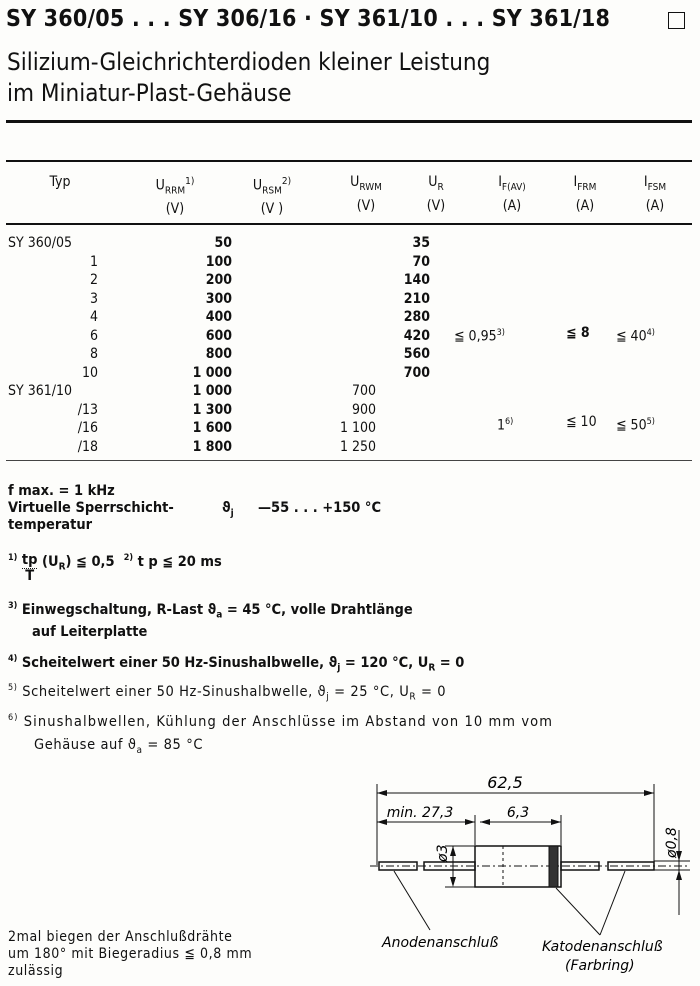 The height and width of the screenshot is (986, 700). Describe the element at coordinates (87, 446) in the screenshot. I see `cell-typ: /18` at that location.